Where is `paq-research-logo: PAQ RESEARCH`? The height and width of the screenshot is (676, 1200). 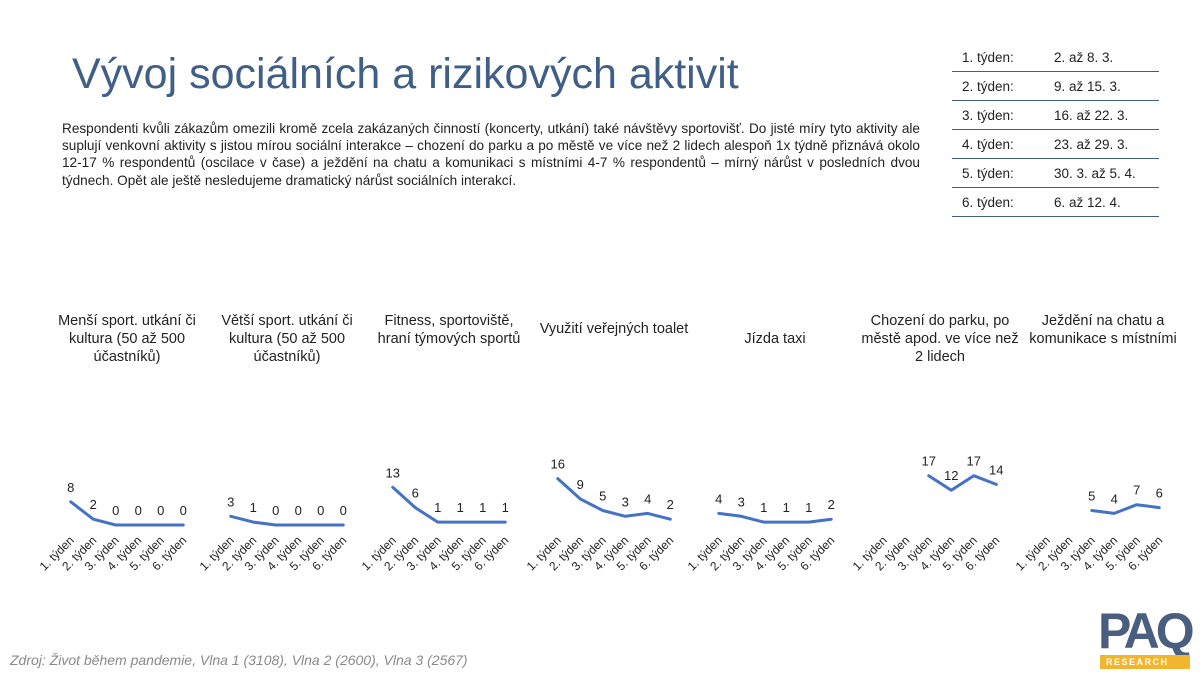 paq-research-logo: PAQ RESEARCH is located at coordinates (1146, 636).